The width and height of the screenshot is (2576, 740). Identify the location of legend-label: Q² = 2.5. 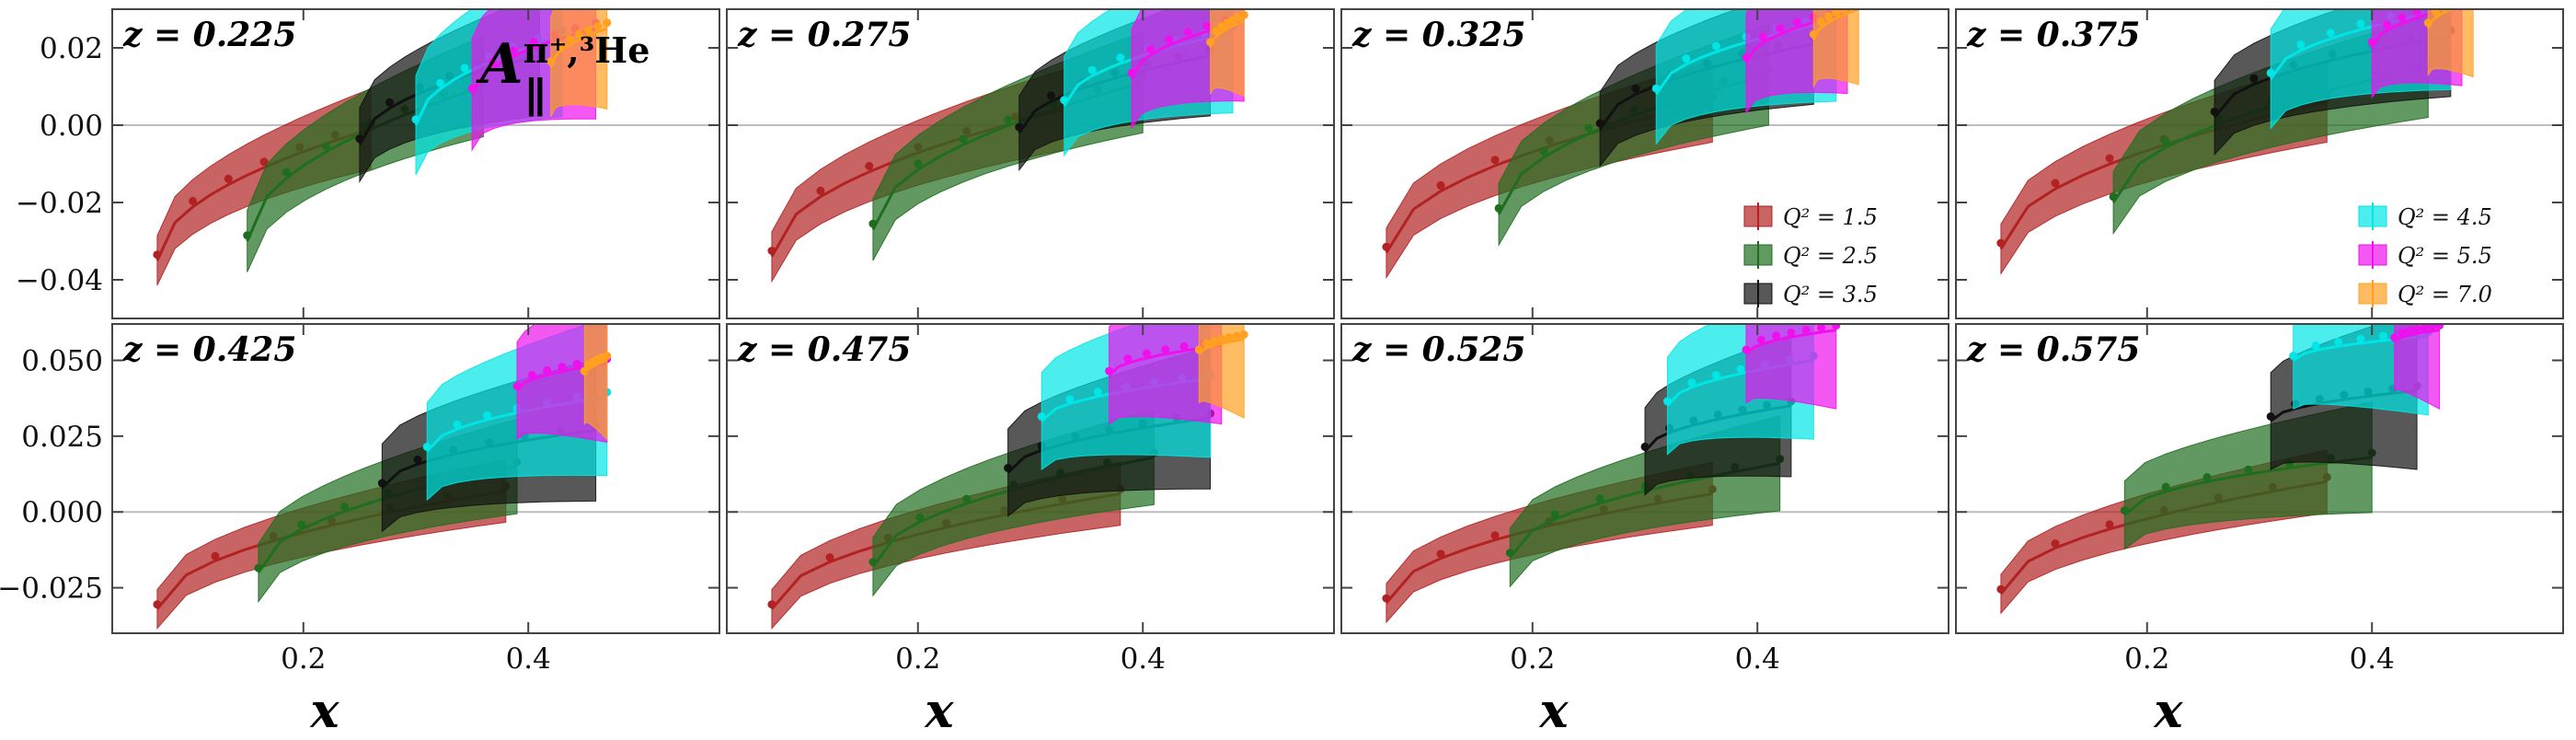
(1830, 256).